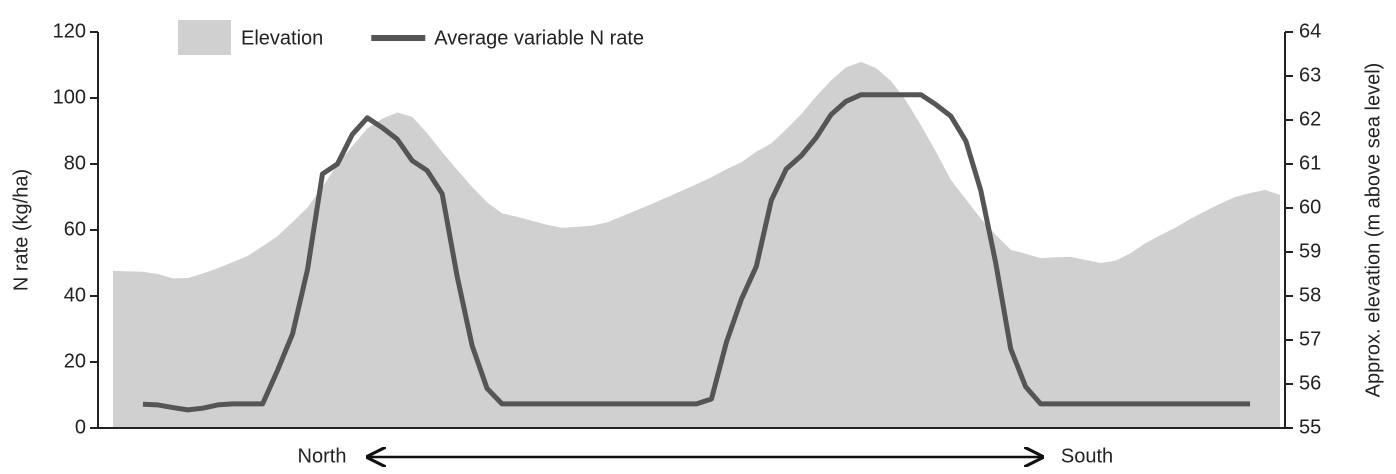 Image resolution: width=1396 pixels, height=474 pixels. Describe the element at coordinates (1310, 339) in the screenshot. I see `y2-tick-label: 57` at that location.